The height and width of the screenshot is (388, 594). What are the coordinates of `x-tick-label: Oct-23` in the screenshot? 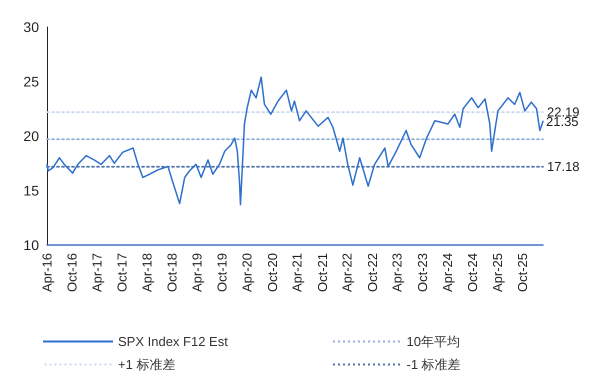 It's located at (422, 272).